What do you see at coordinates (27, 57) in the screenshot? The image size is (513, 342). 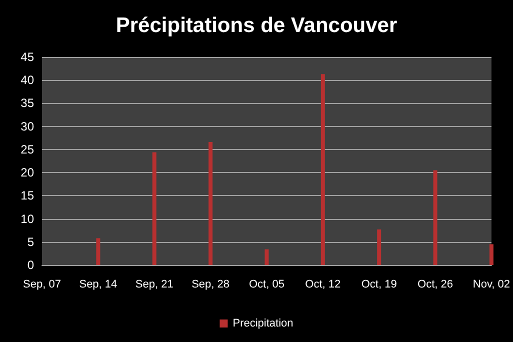 I see `y-tick-label: 45` at bounding box center [27, 57].